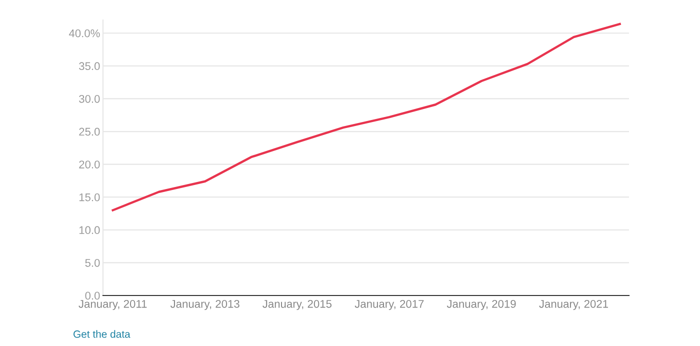 Image resolution: width=700 pixels, height=346 pixels. Describe the element at coordinates (89, 98) in the screenshot. I see `y-tick-label: 30.0` at that location.